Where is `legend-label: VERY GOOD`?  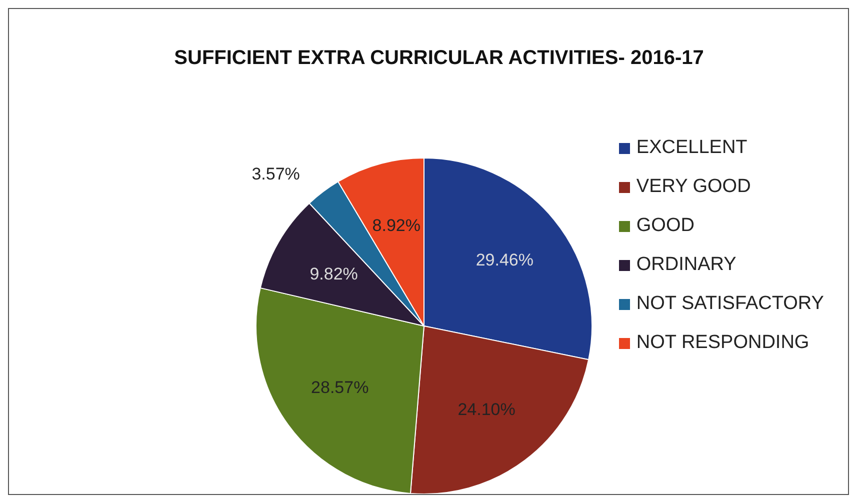 legend-label: VERY GOOD is located at coordinates (693, 186).